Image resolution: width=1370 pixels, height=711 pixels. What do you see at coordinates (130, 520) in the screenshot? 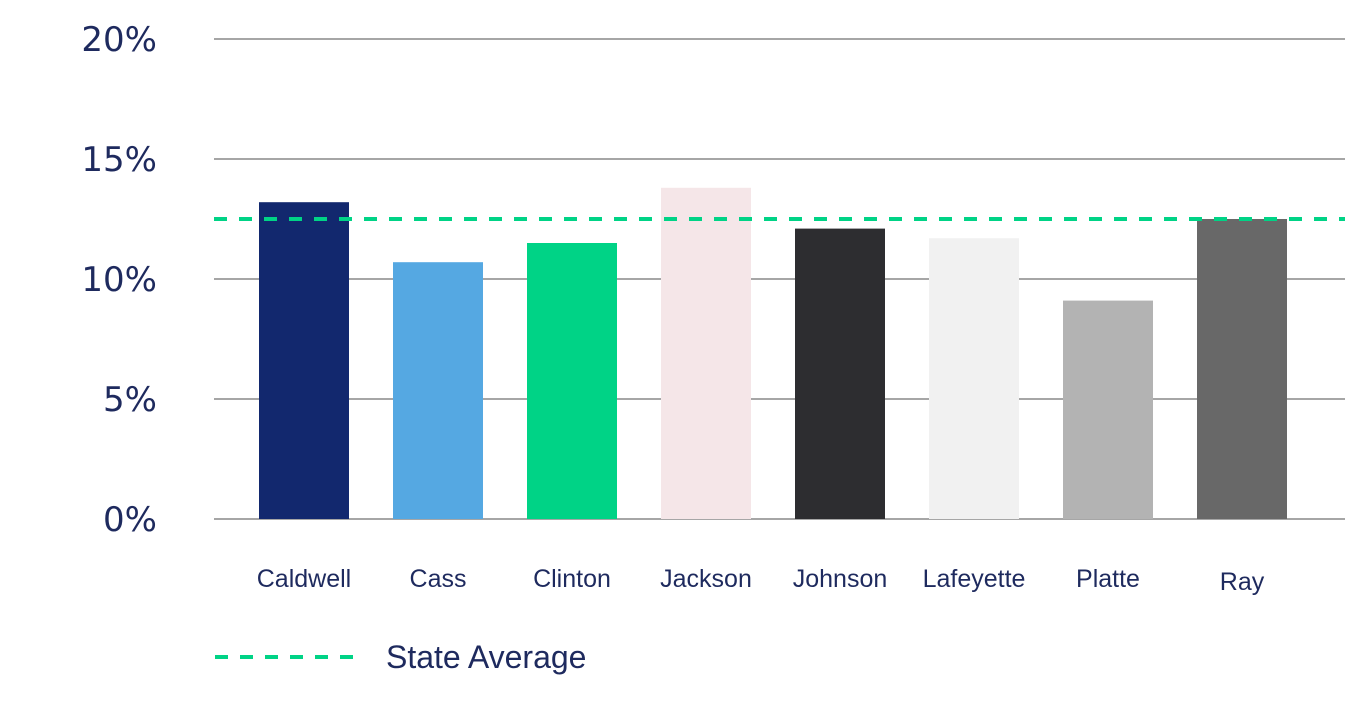
I see `y-tick-label: 0%` at bounding box center [130, 520].